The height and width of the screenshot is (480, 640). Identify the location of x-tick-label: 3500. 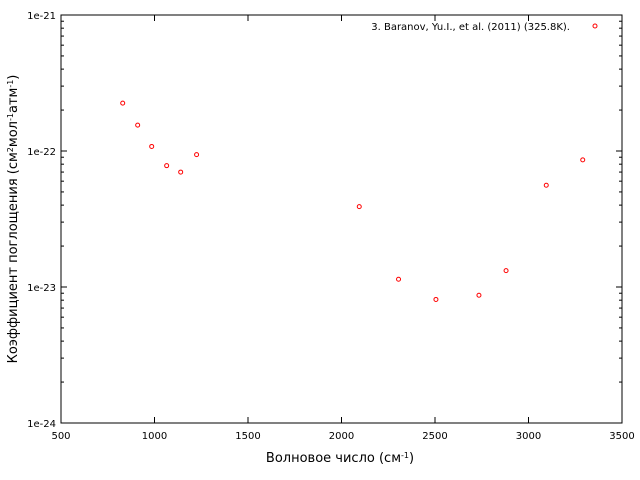
(621, 436).